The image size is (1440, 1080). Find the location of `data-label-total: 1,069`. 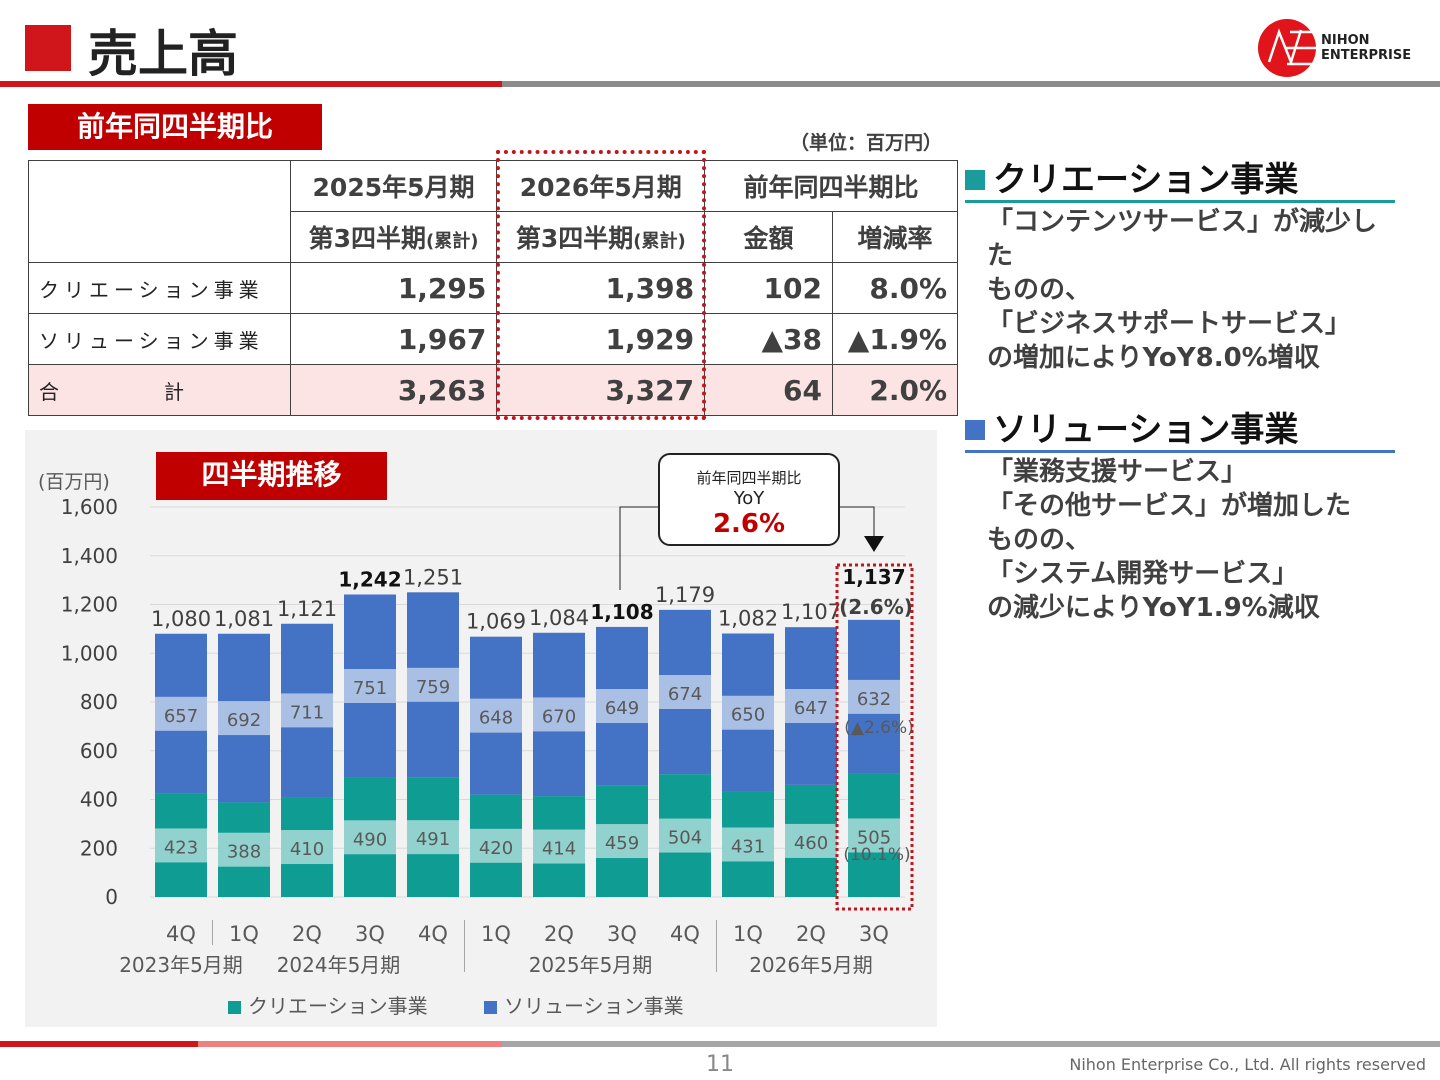

data-label-total: 1,069 is located at coordinates (496, 622).